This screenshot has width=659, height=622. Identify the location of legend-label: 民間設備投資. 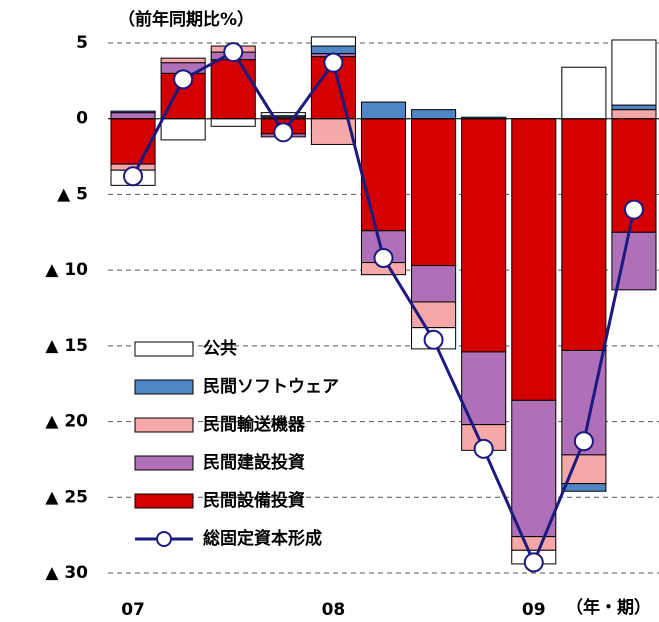
(254, 500).